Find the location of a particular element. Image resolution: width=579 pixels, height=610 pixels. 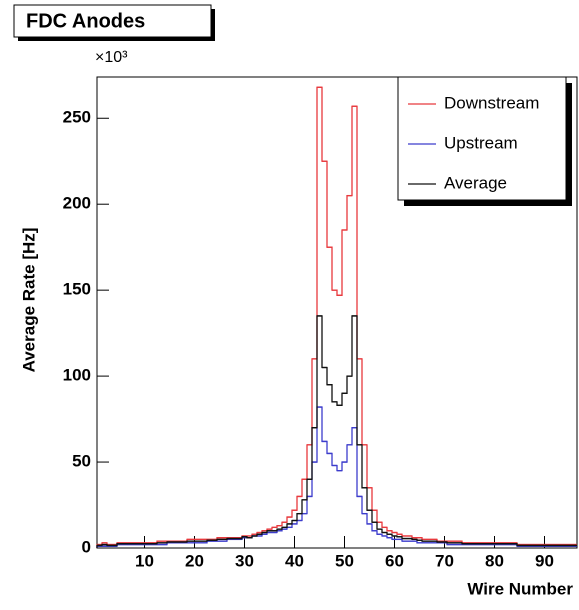

y-tick-label: 200 is located at coordinates (77, 203).